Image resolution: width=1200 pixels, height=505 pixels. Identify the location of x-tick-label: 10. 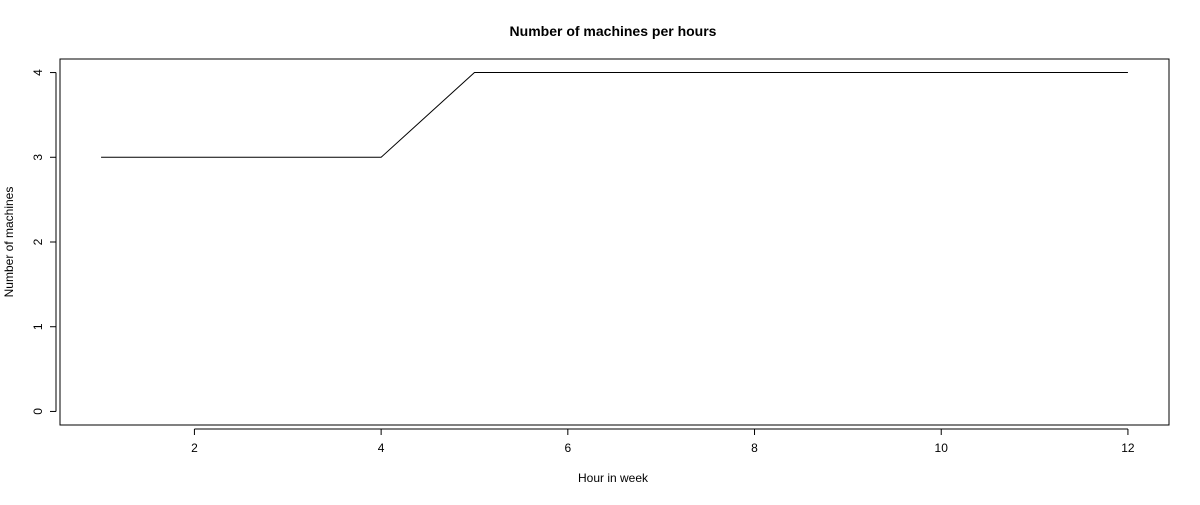
(942, 448).